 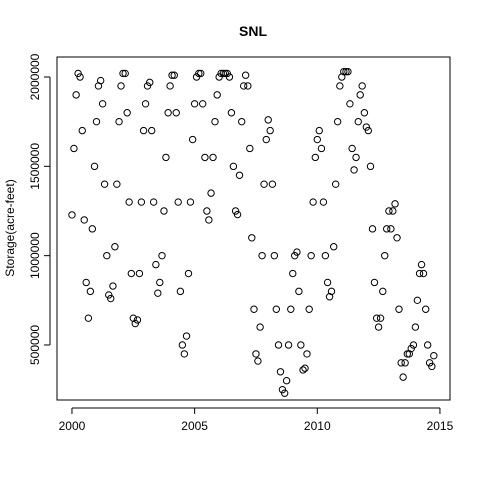 I want to click on y-tick-label: 2000000, so click(x=35, y=76).